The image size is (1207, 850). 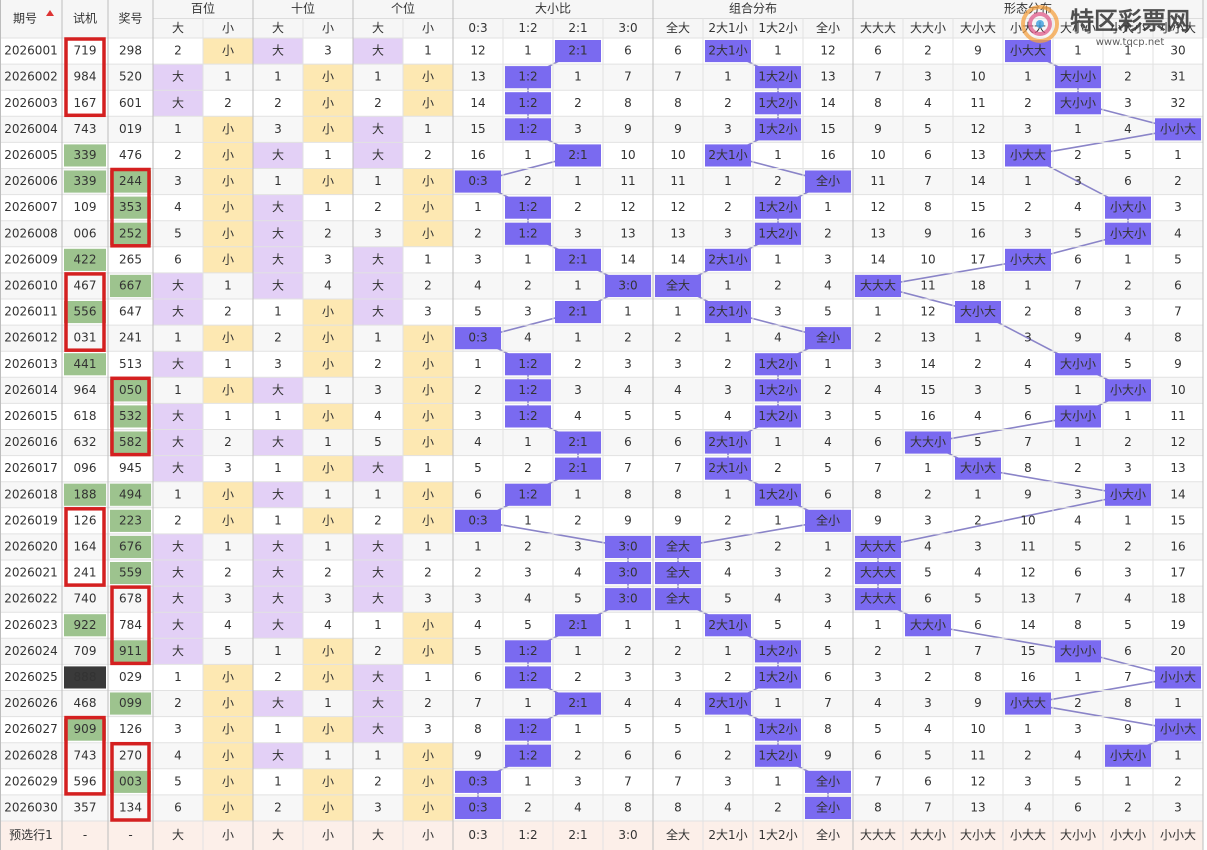 I want to click on cell-text: 031, so click(x=85, y=338).